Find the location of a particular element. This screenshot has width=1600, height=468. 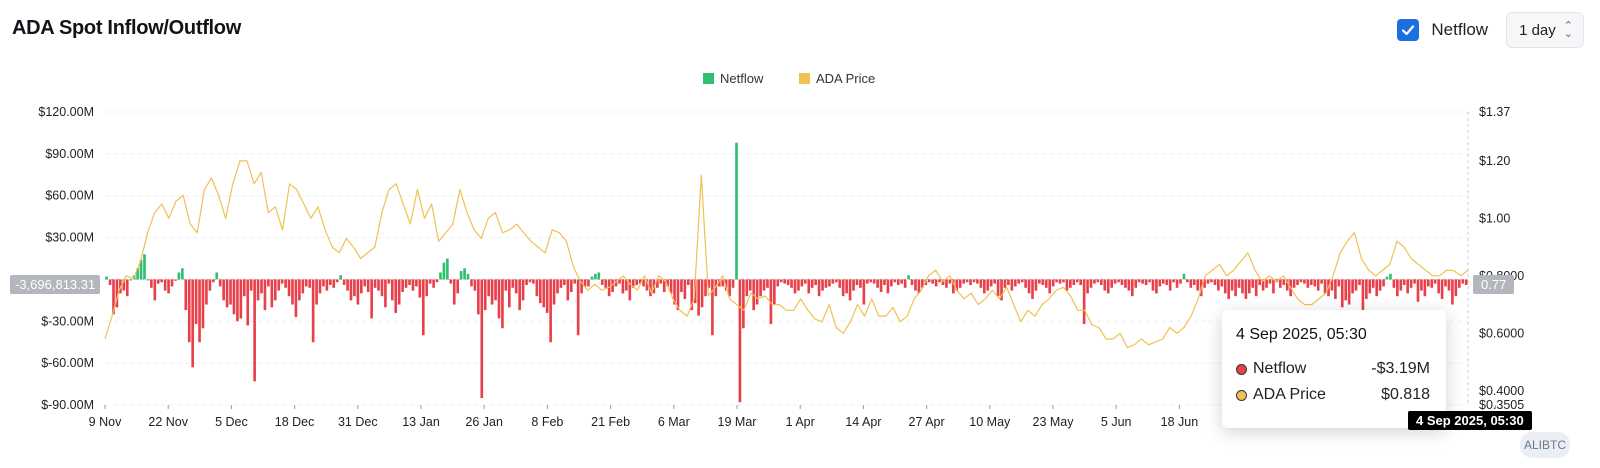

x-tick-label: 22 Nov is located at coordinates (168, 422).